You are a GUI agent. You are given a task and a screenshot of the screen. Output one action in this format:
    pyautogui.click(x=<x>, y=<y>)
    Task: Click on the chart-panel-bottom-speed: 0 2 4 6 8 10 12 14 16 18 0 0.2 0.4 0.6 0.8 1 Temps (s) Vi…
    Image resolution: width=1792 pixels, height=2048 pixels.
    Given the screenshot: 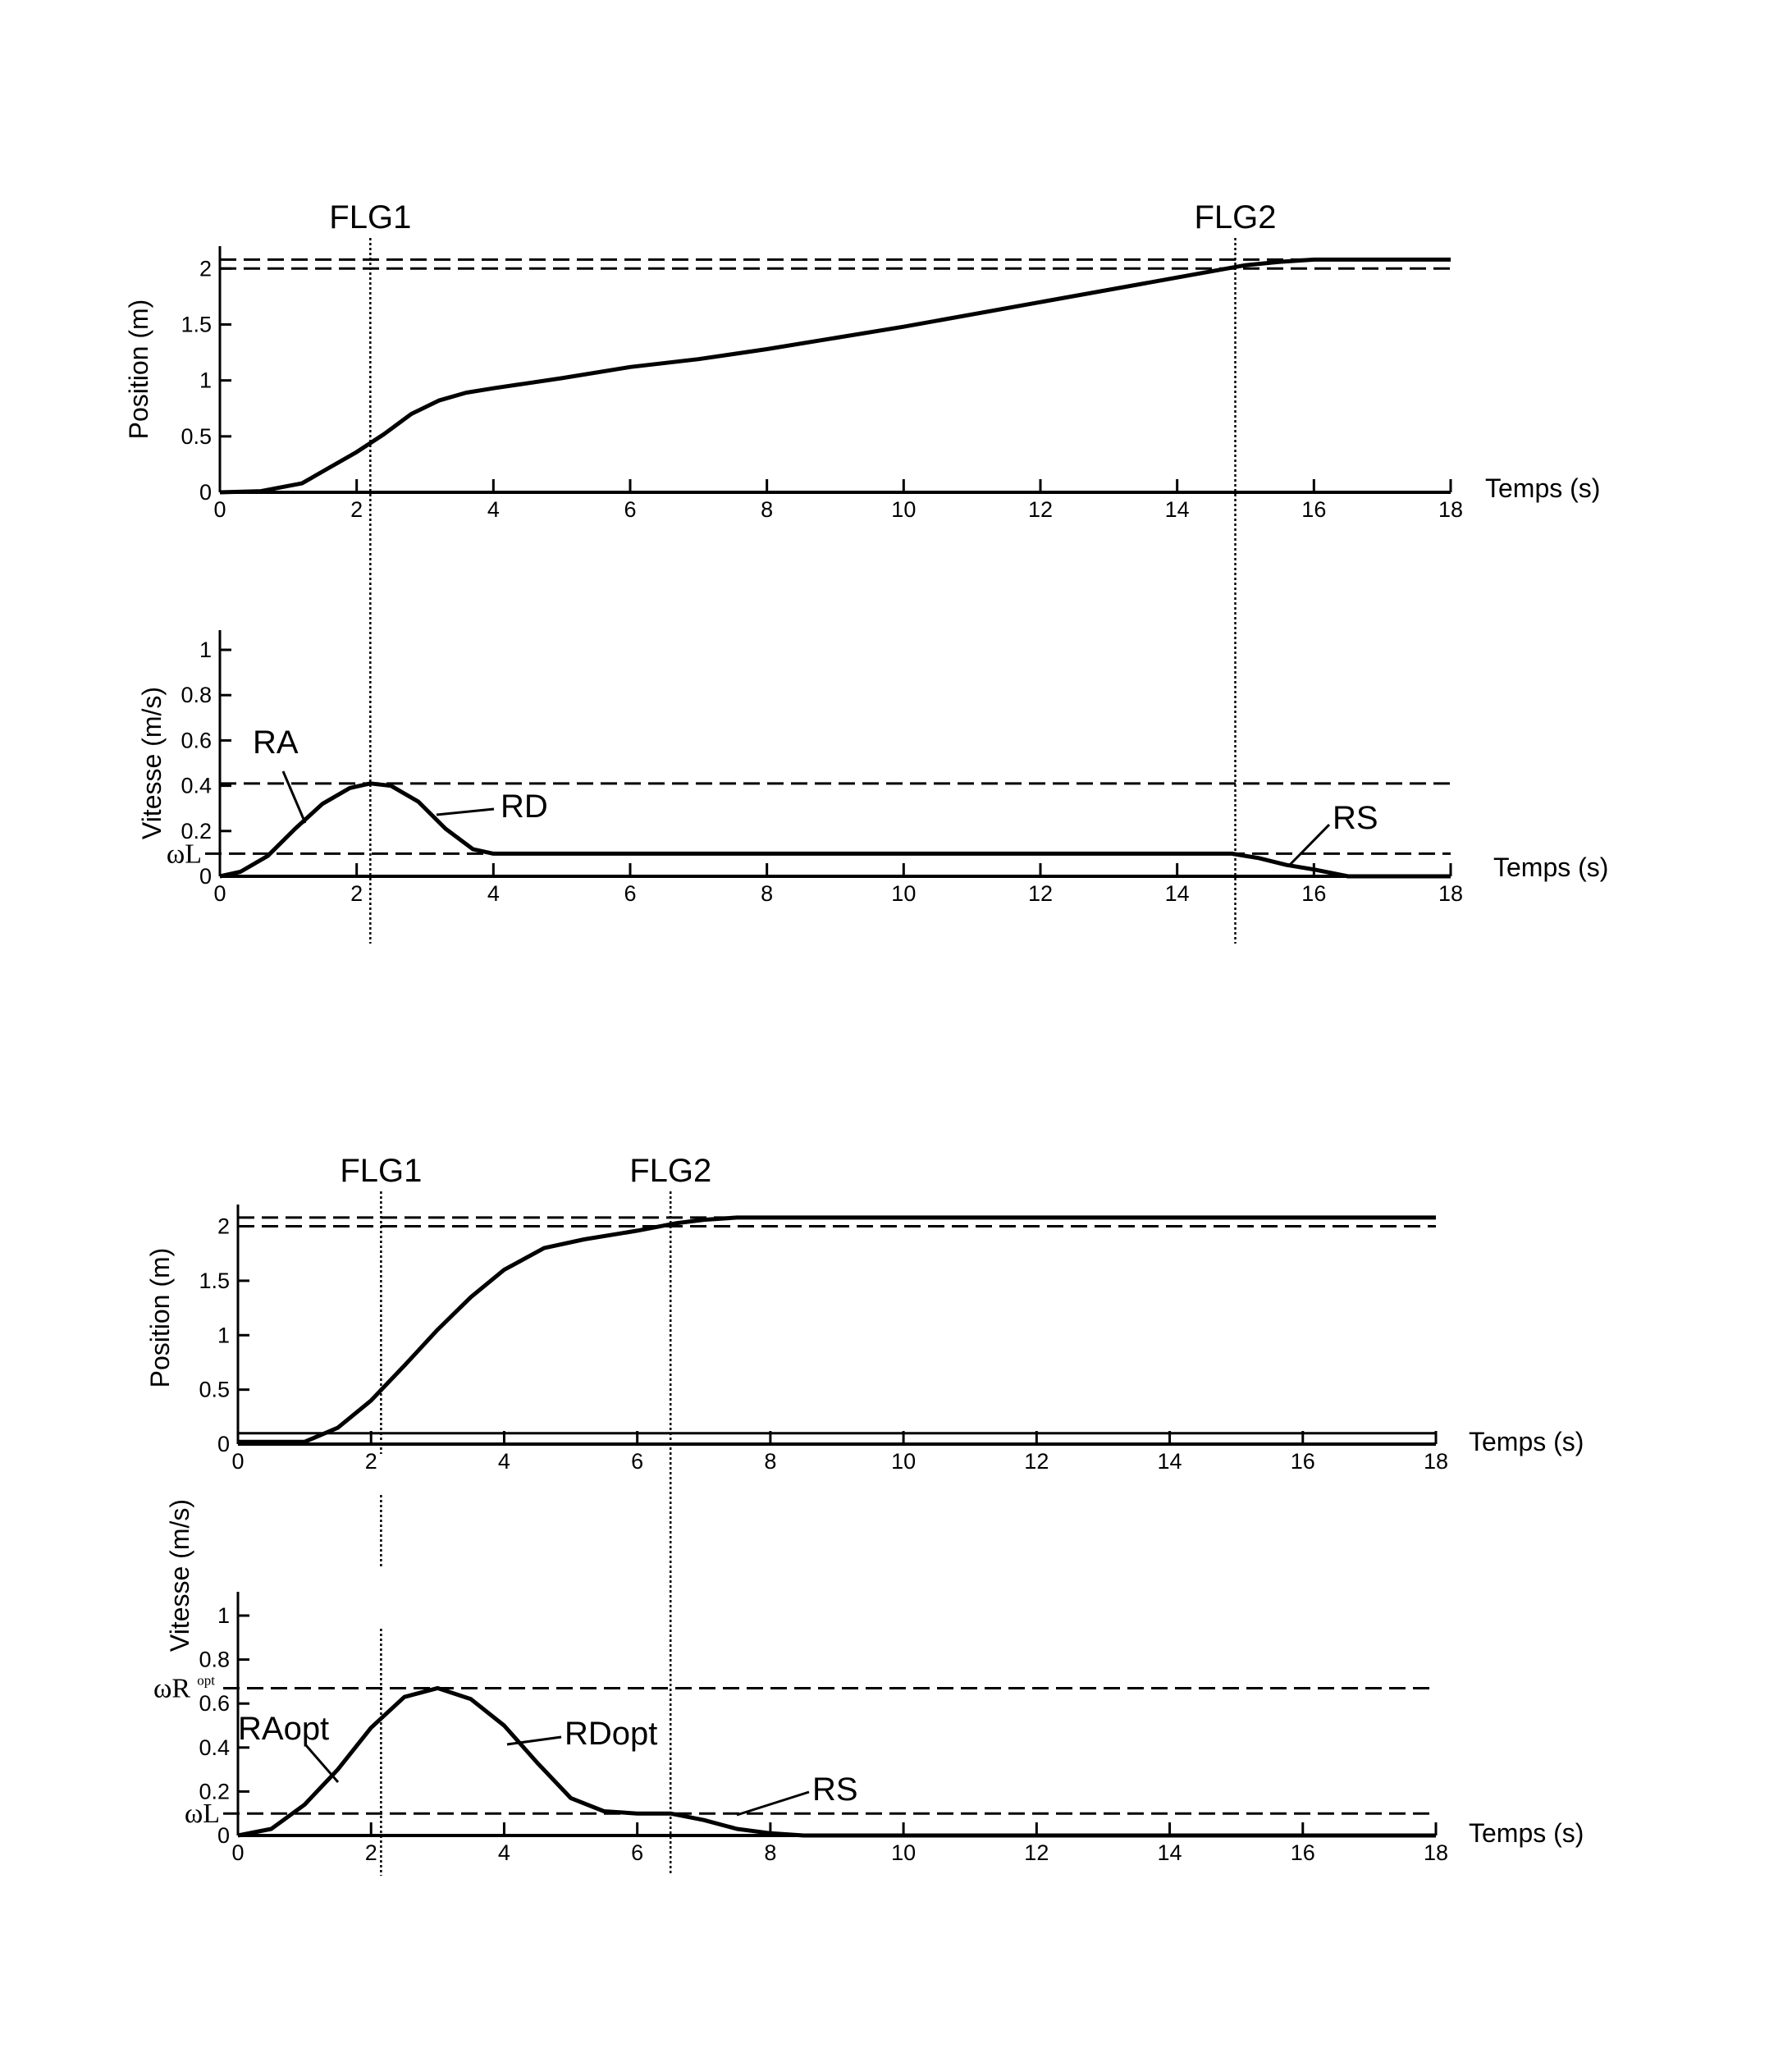 What is the action you would take?
    pyautogui.click(x=868, y=1682)
    